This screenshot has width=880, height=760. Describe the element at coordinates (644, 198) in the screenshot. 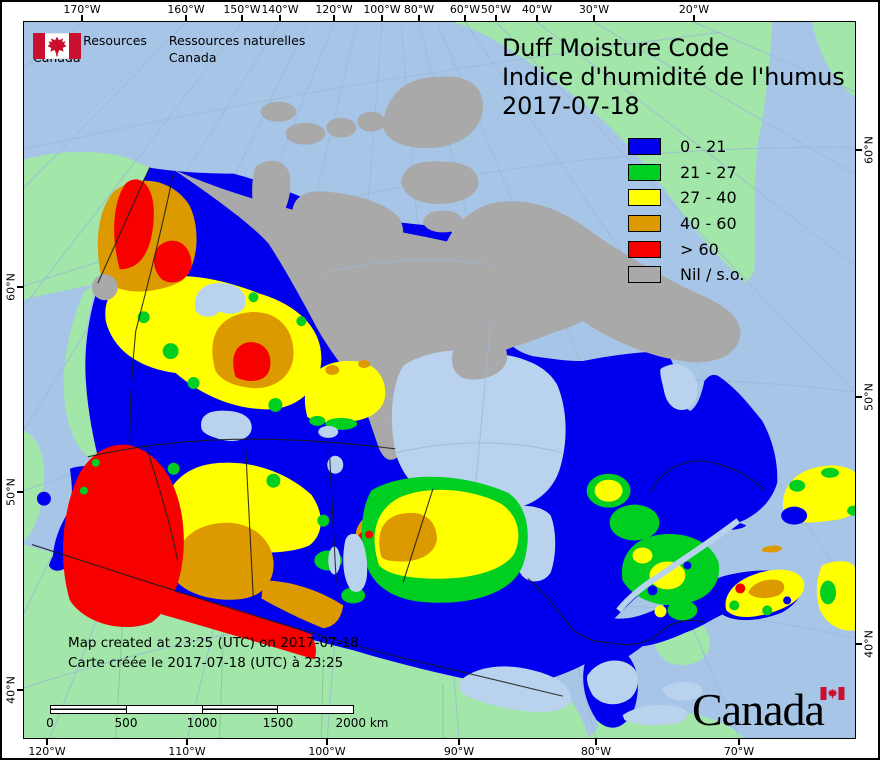

I see `legend-swatch-dmc_yellow` at that location.